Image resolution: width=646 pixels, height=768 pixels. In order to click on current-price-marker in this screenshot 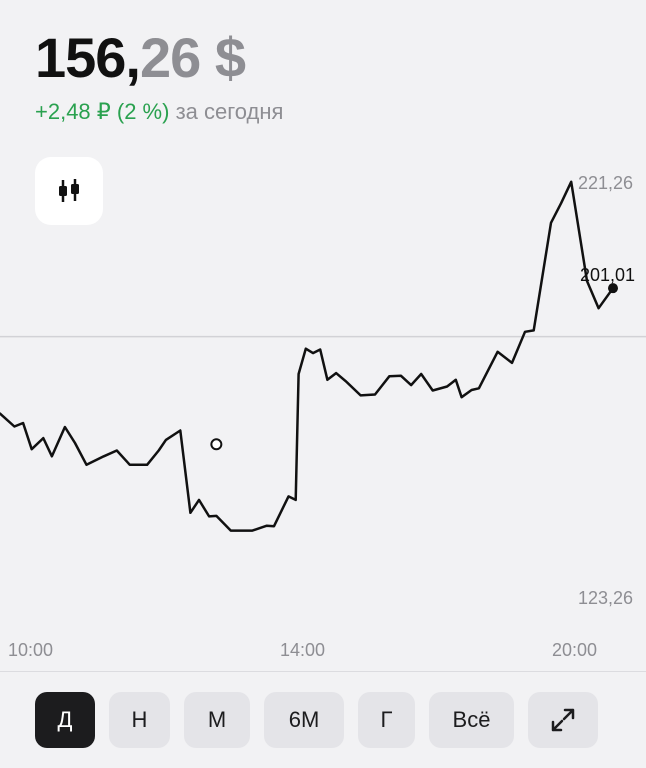, I will do `click(613, 288)`.